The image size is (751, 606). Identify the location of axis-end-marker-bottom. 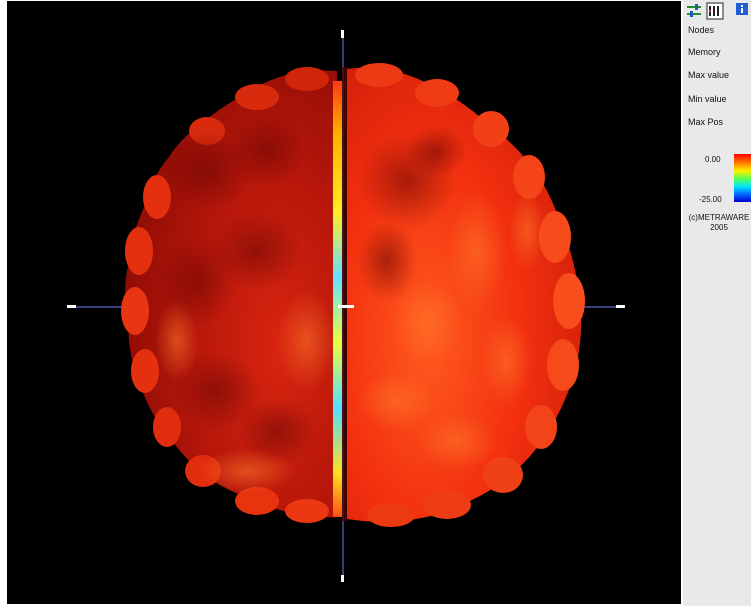
(342, 578).